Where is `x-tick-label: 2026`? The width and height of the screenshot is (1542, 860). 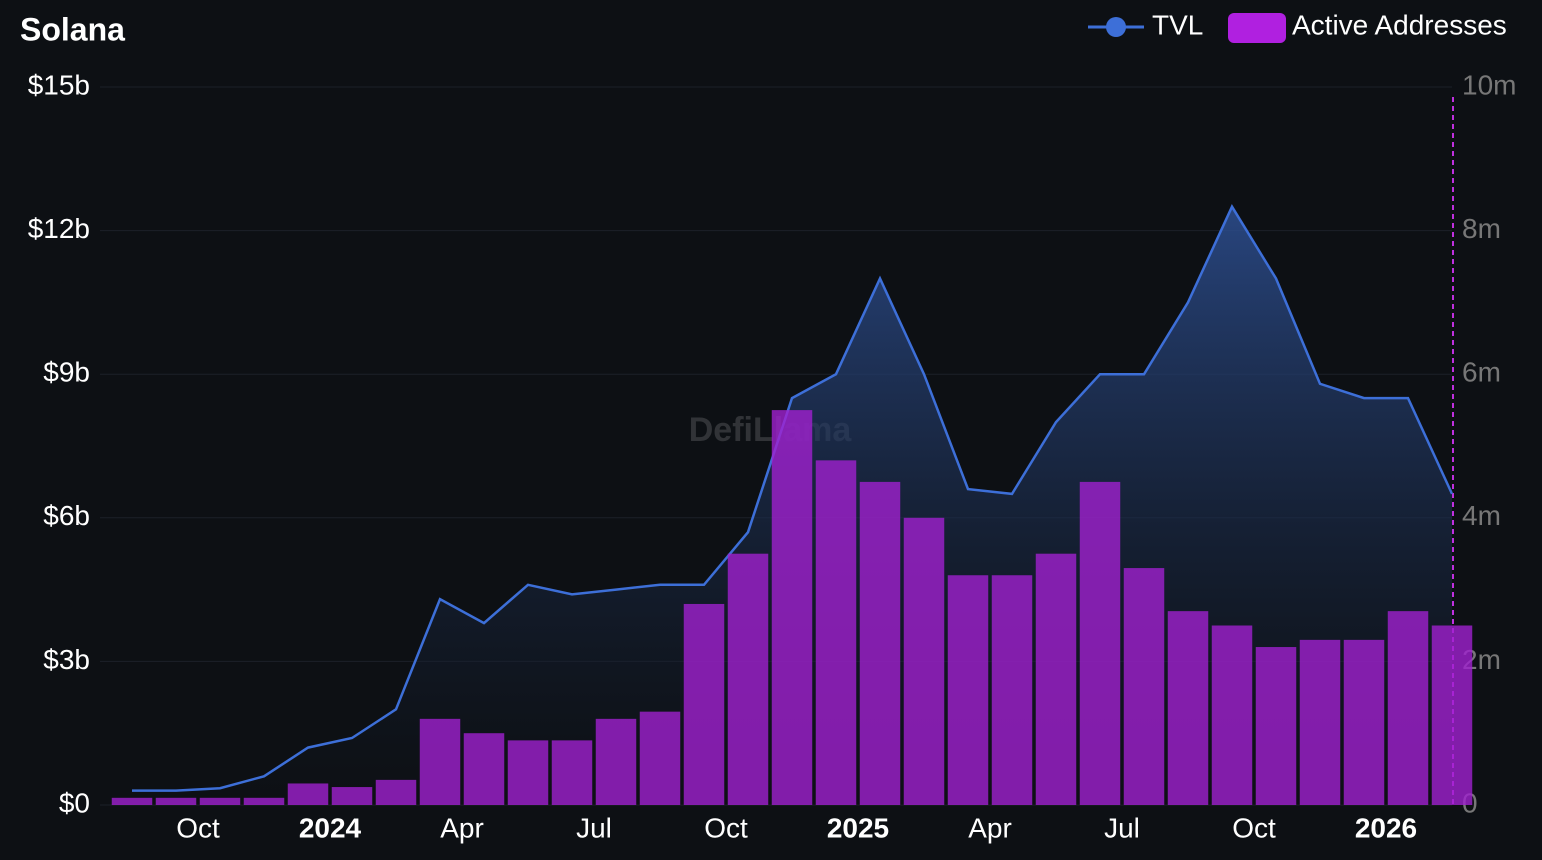 x-tick-label: 2026 is located at coordinates (1386, 827).